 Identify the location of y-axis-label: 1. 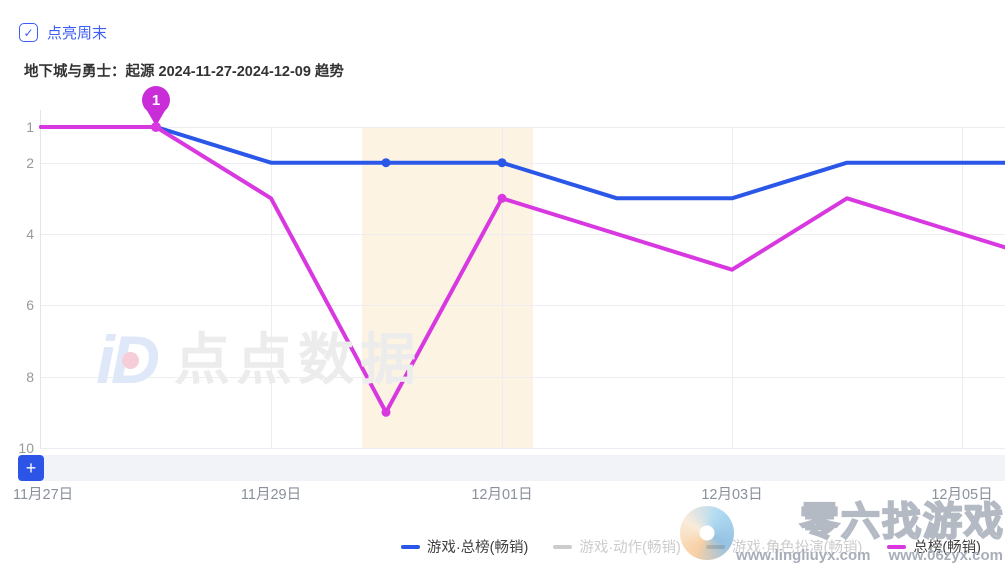
(30, 127).